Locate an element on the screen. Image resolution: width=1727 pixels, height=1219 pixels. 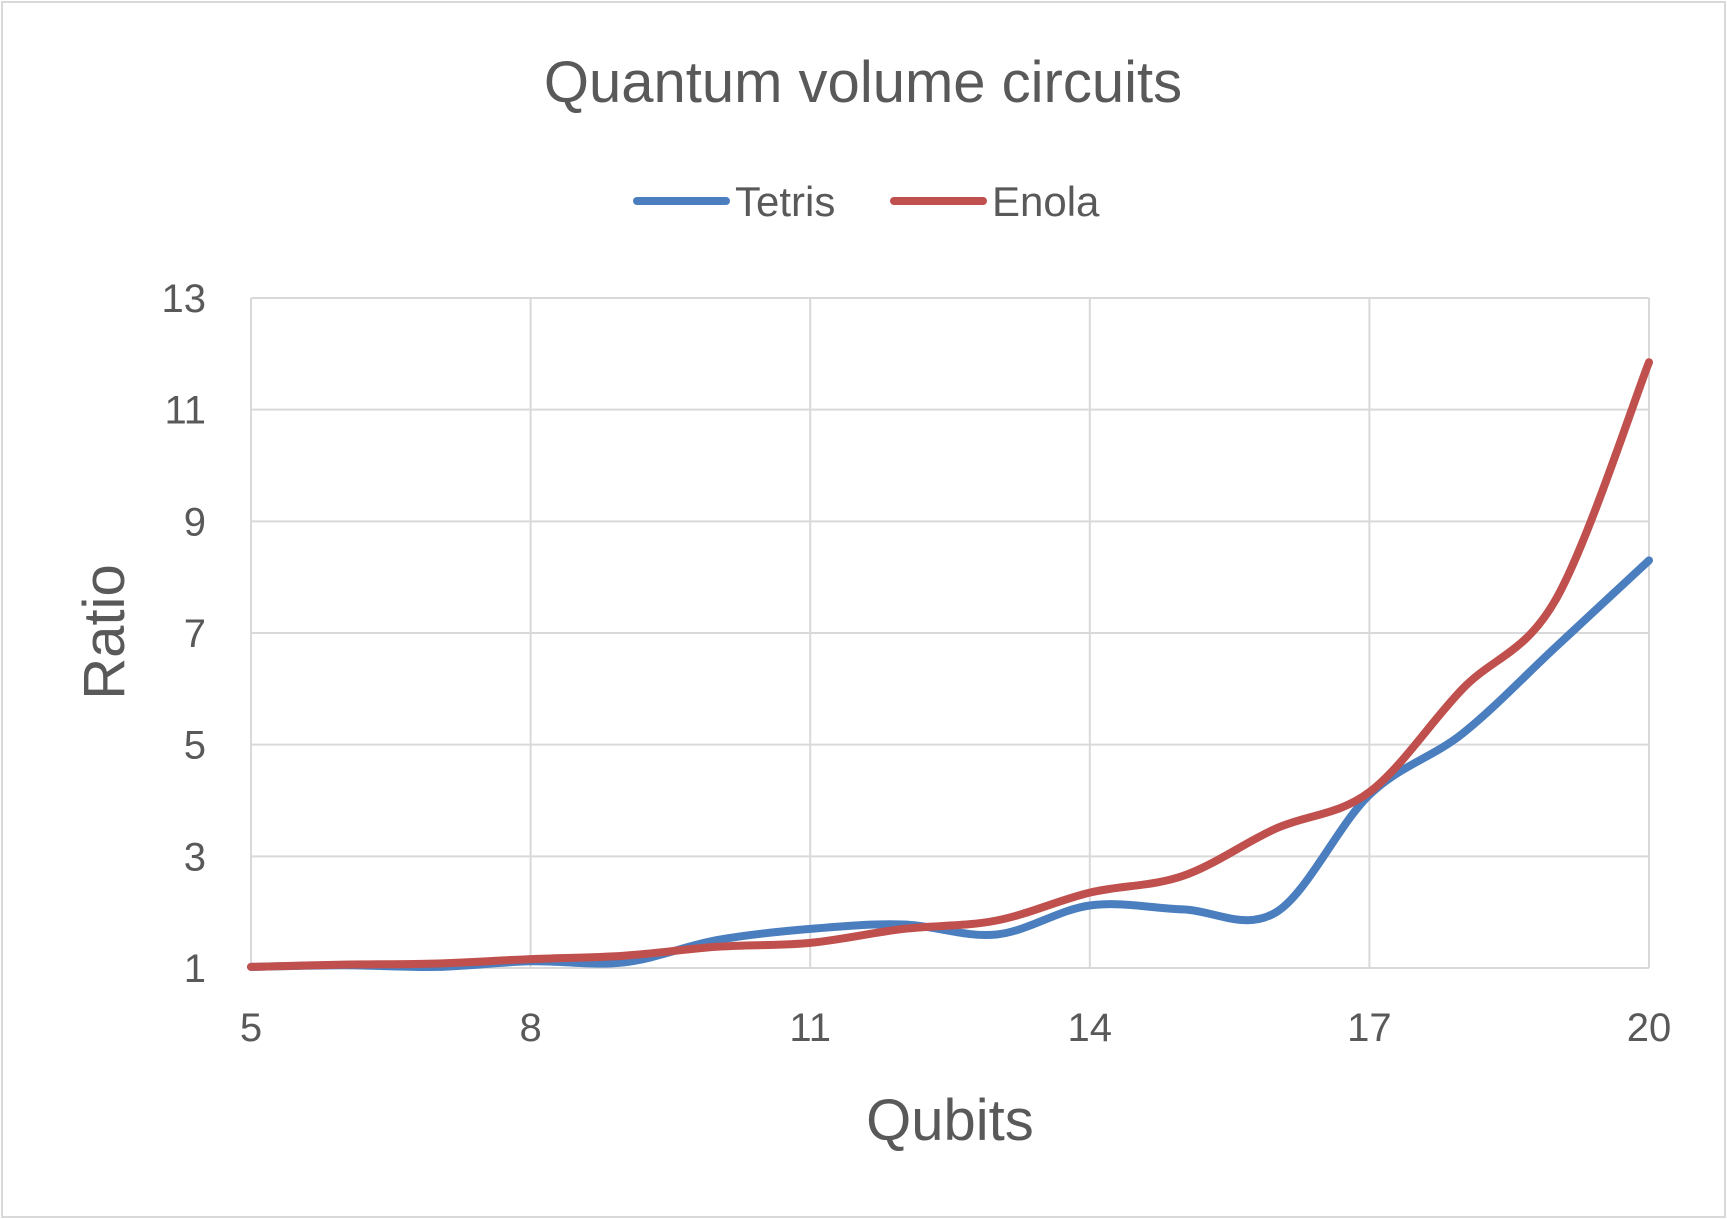
y-tick-label: 3 is located at coordinates (195, 857).